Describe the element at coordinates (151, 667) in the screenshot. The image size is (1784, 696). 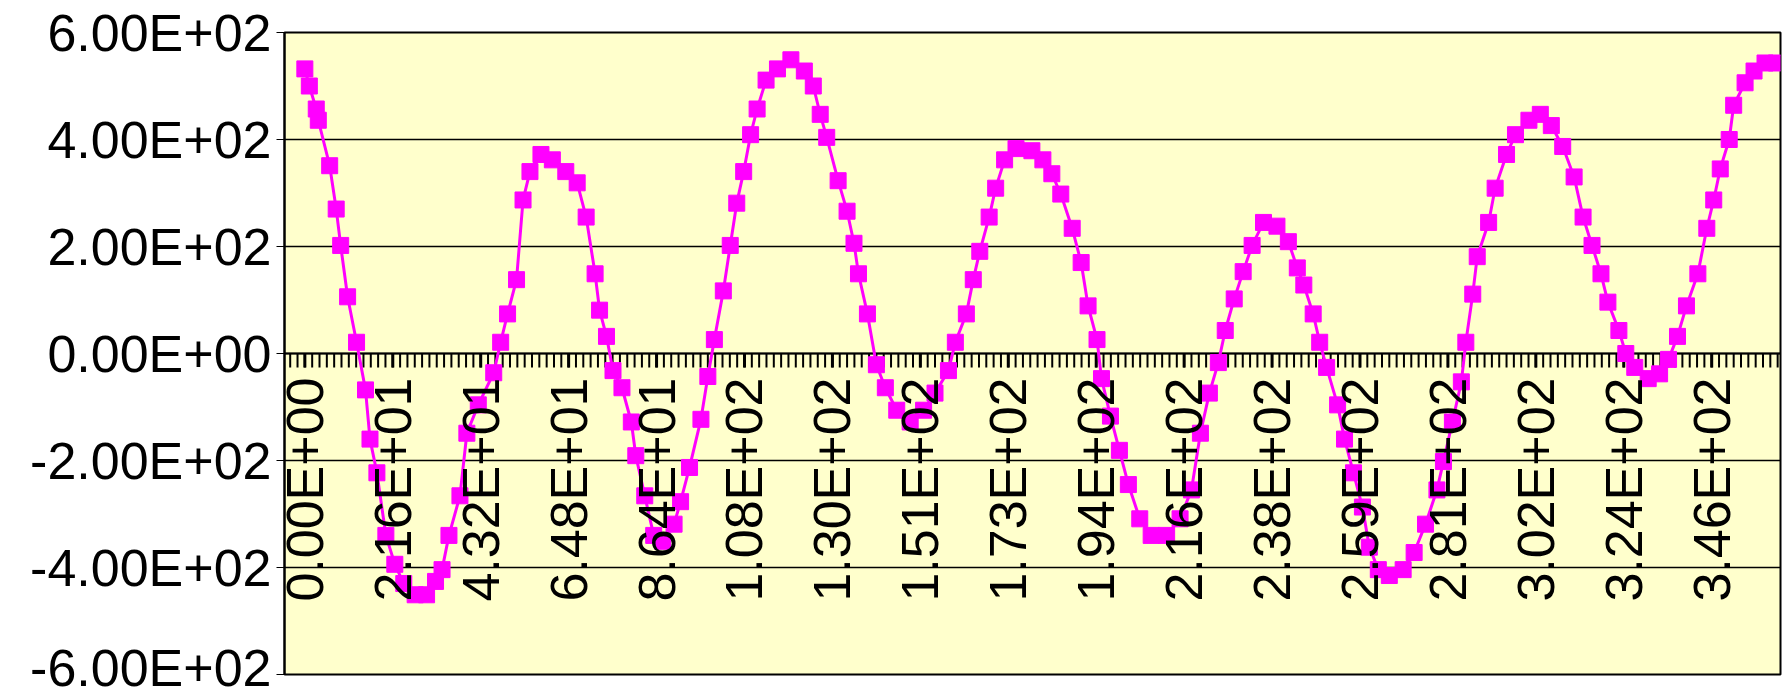
I see `y-tick-label: -6.00E+02` at that location.